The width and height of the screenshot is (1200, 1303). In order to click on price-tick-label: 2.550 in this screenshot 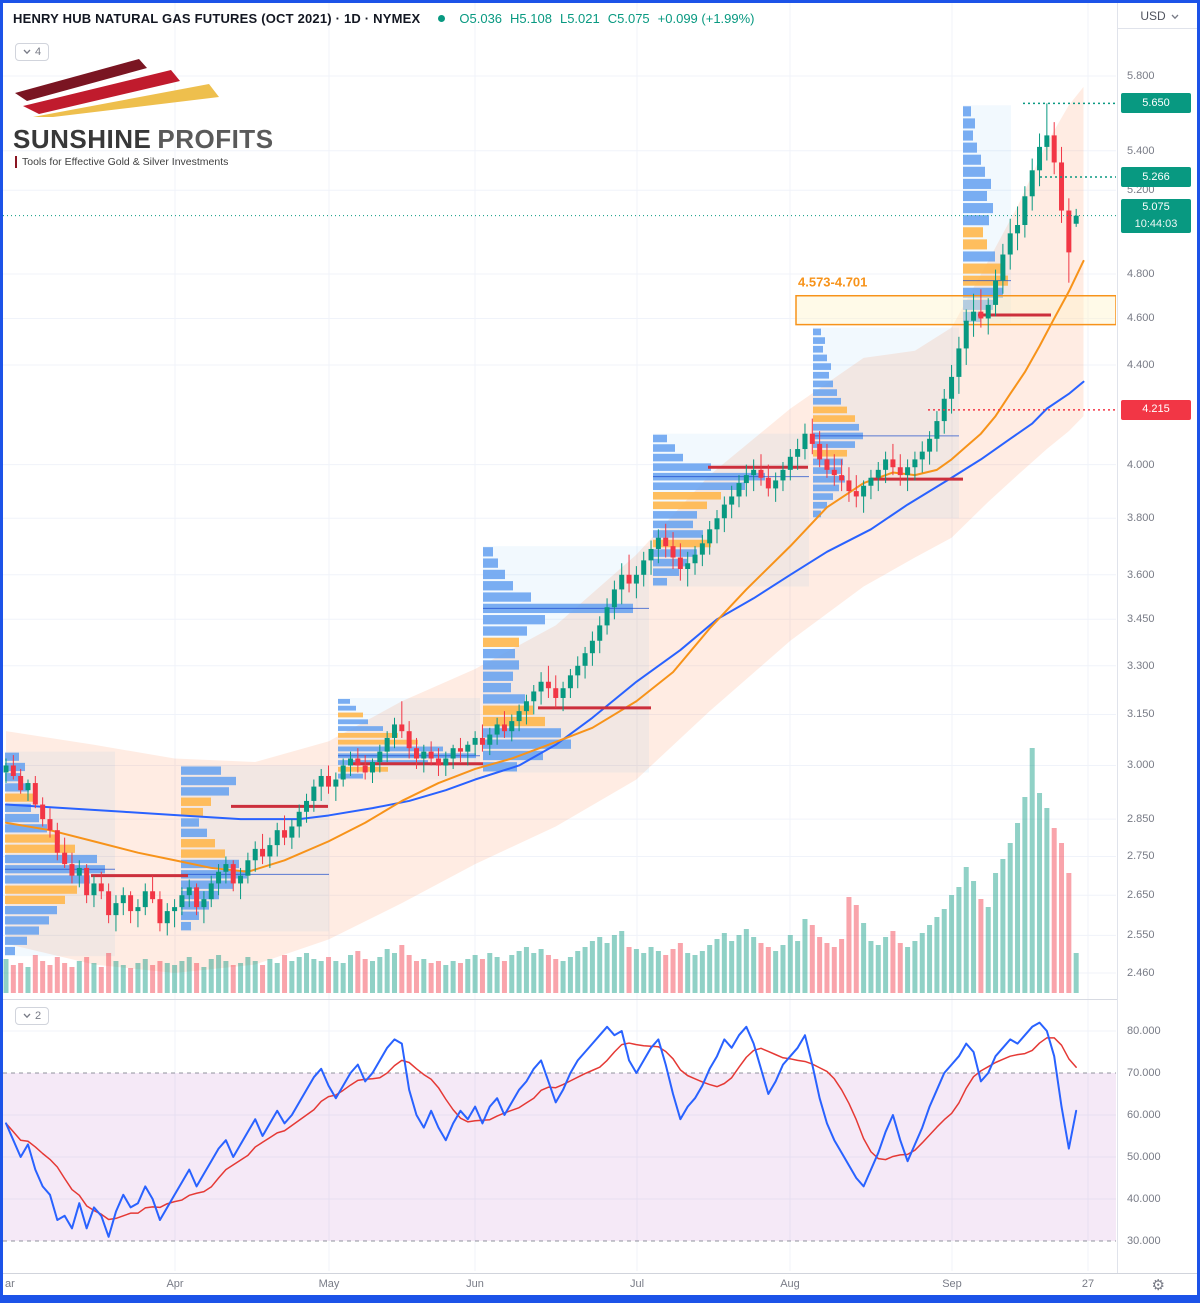, I will do `click(1141, 935)`.